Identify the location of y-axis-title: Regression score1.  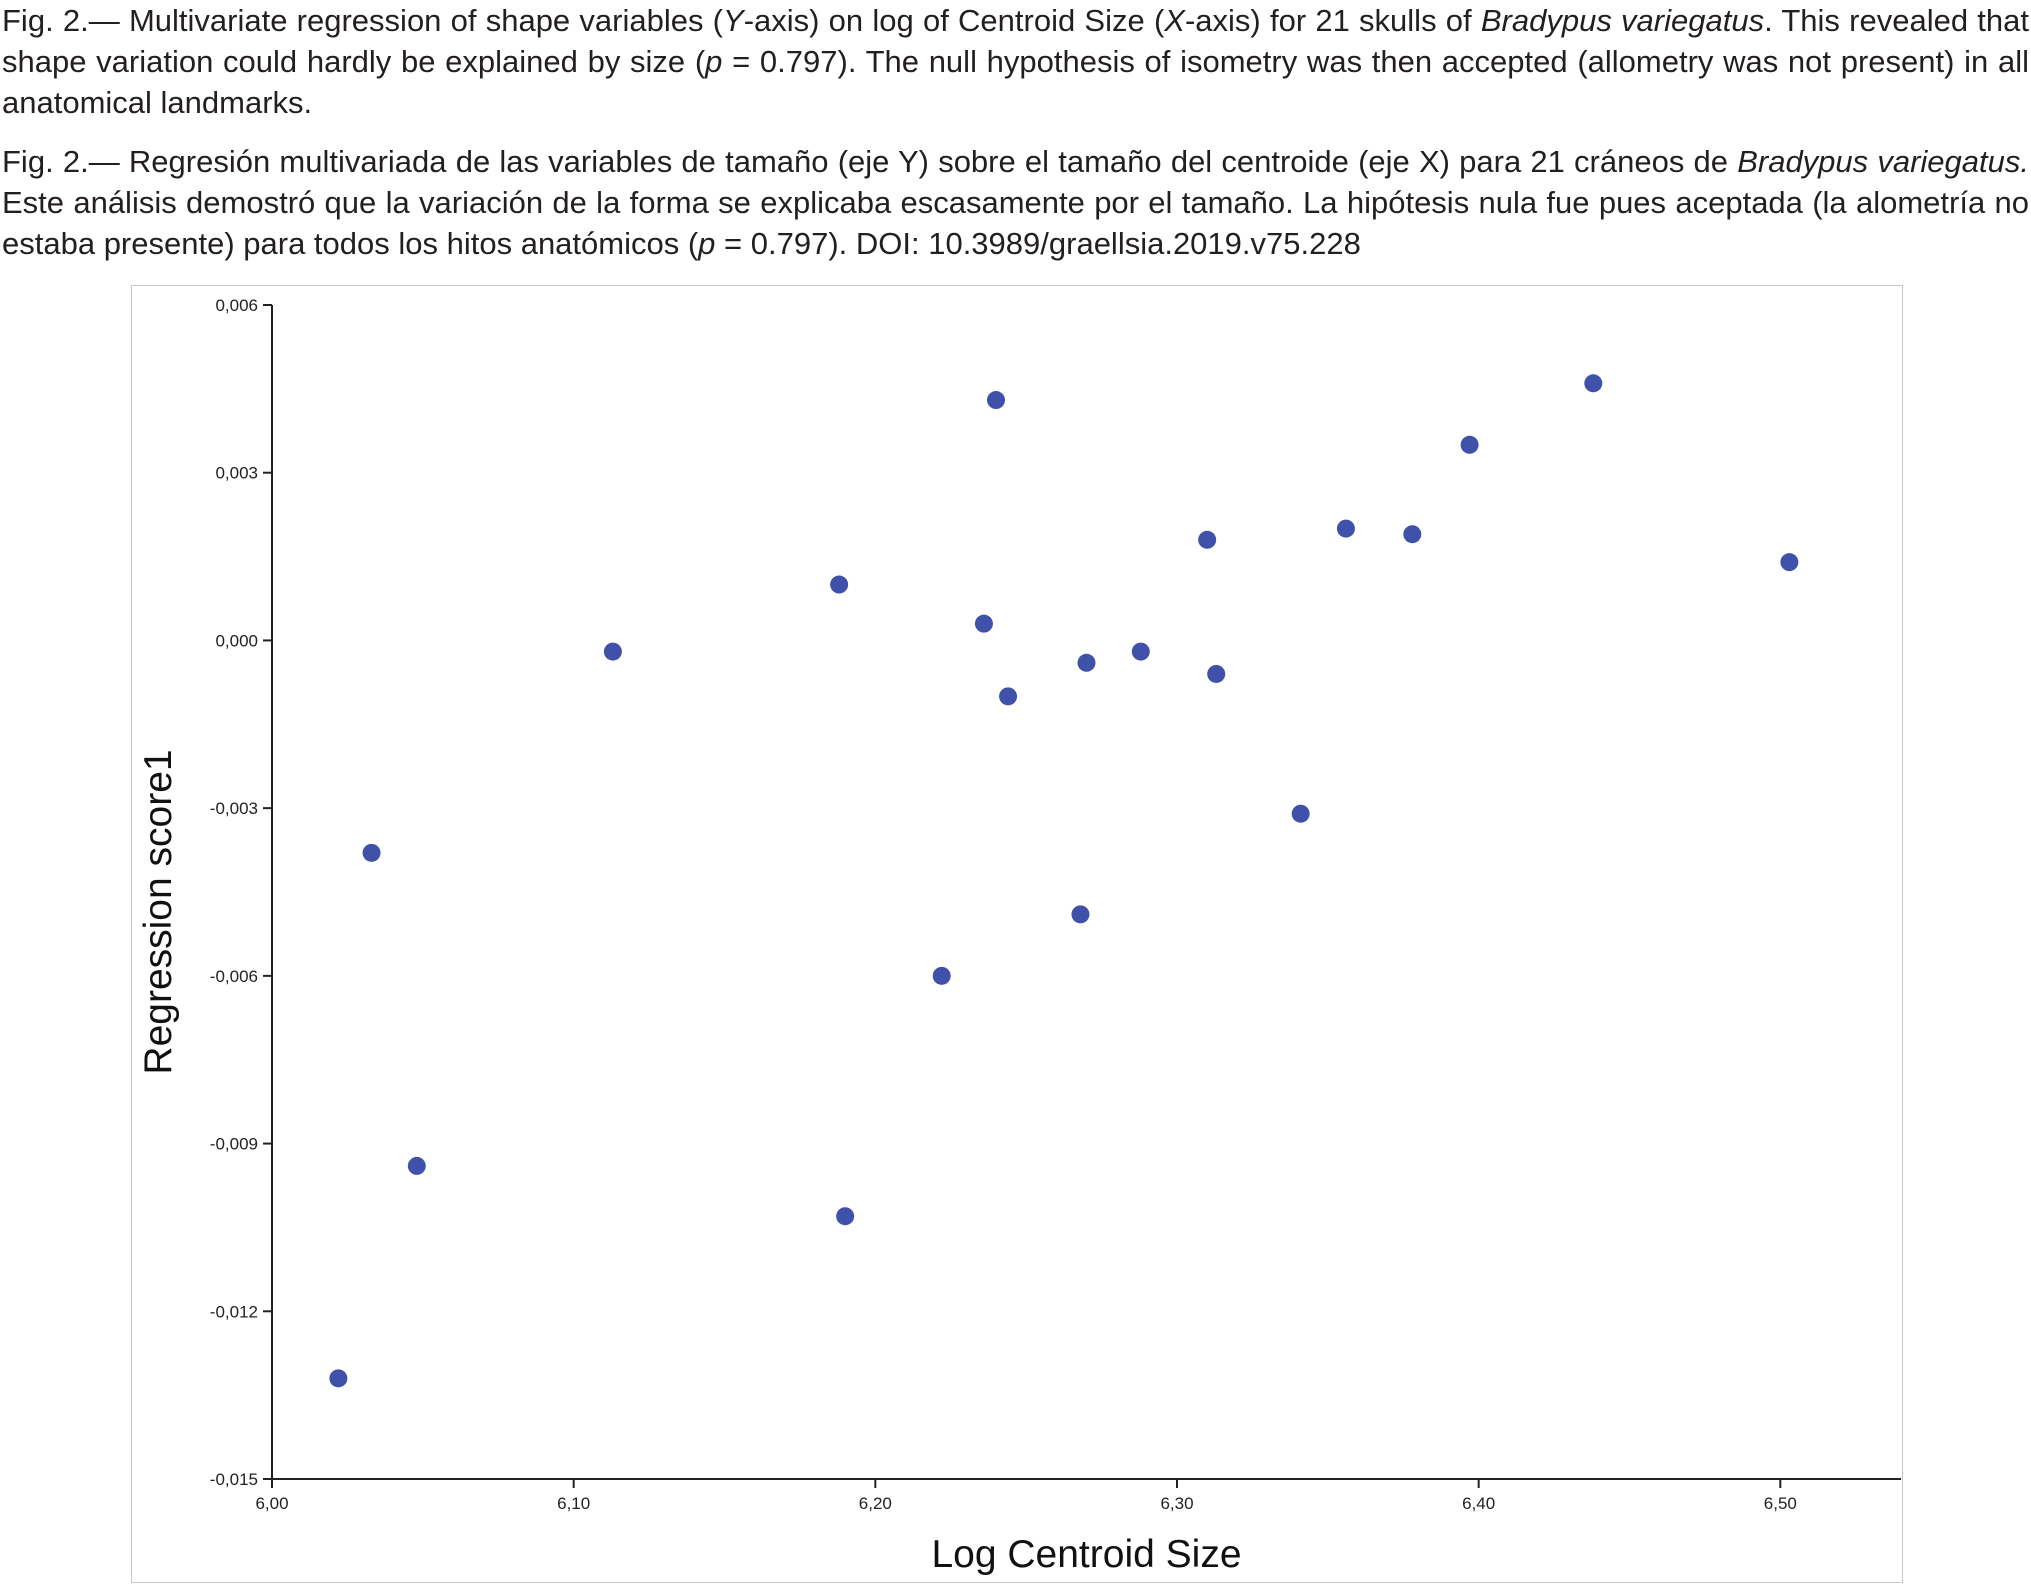
(158, 911).